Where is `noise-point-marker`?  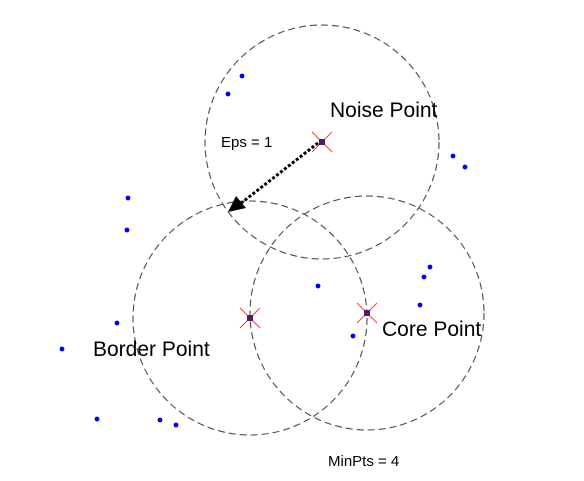 noise-point-marker is located at coordinates (322, 142).